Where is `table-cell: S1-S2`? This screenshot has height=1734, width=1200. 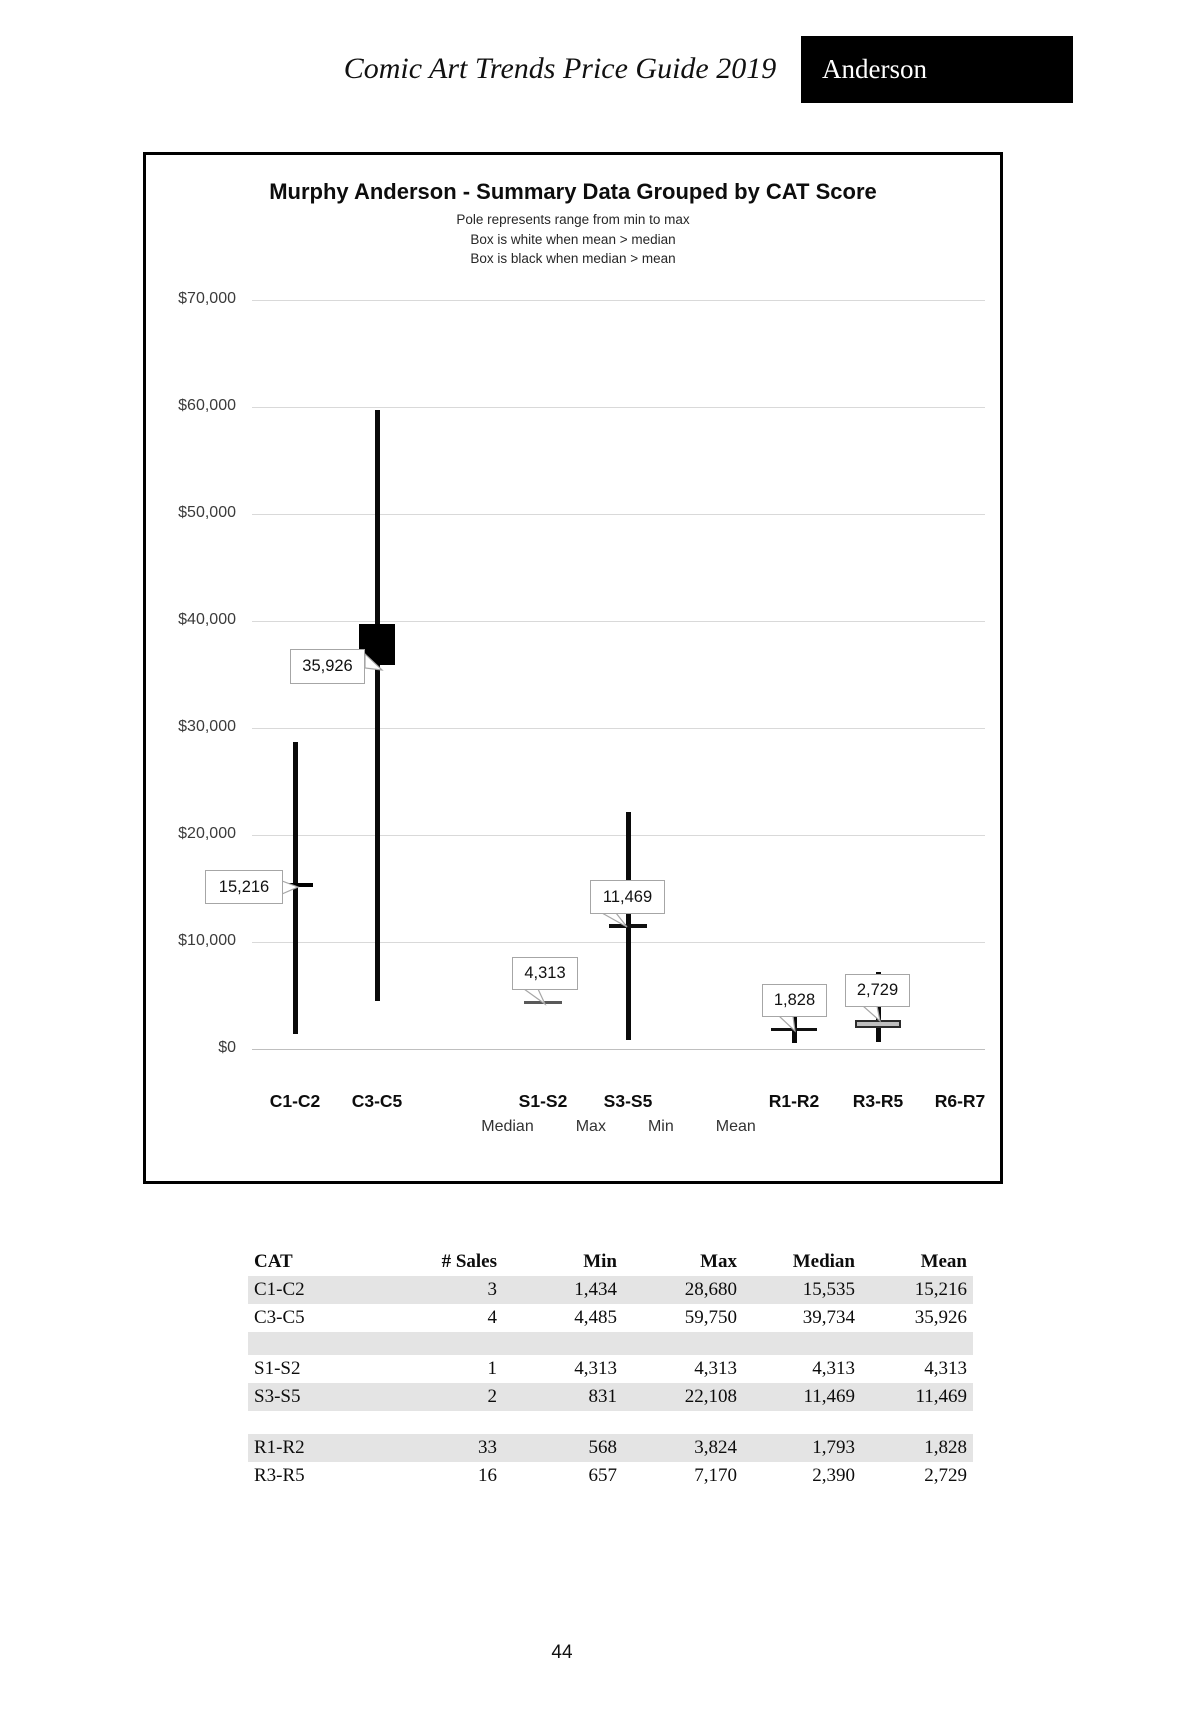
table-cell: S1-S2 is located at coordinates (277, 1368).